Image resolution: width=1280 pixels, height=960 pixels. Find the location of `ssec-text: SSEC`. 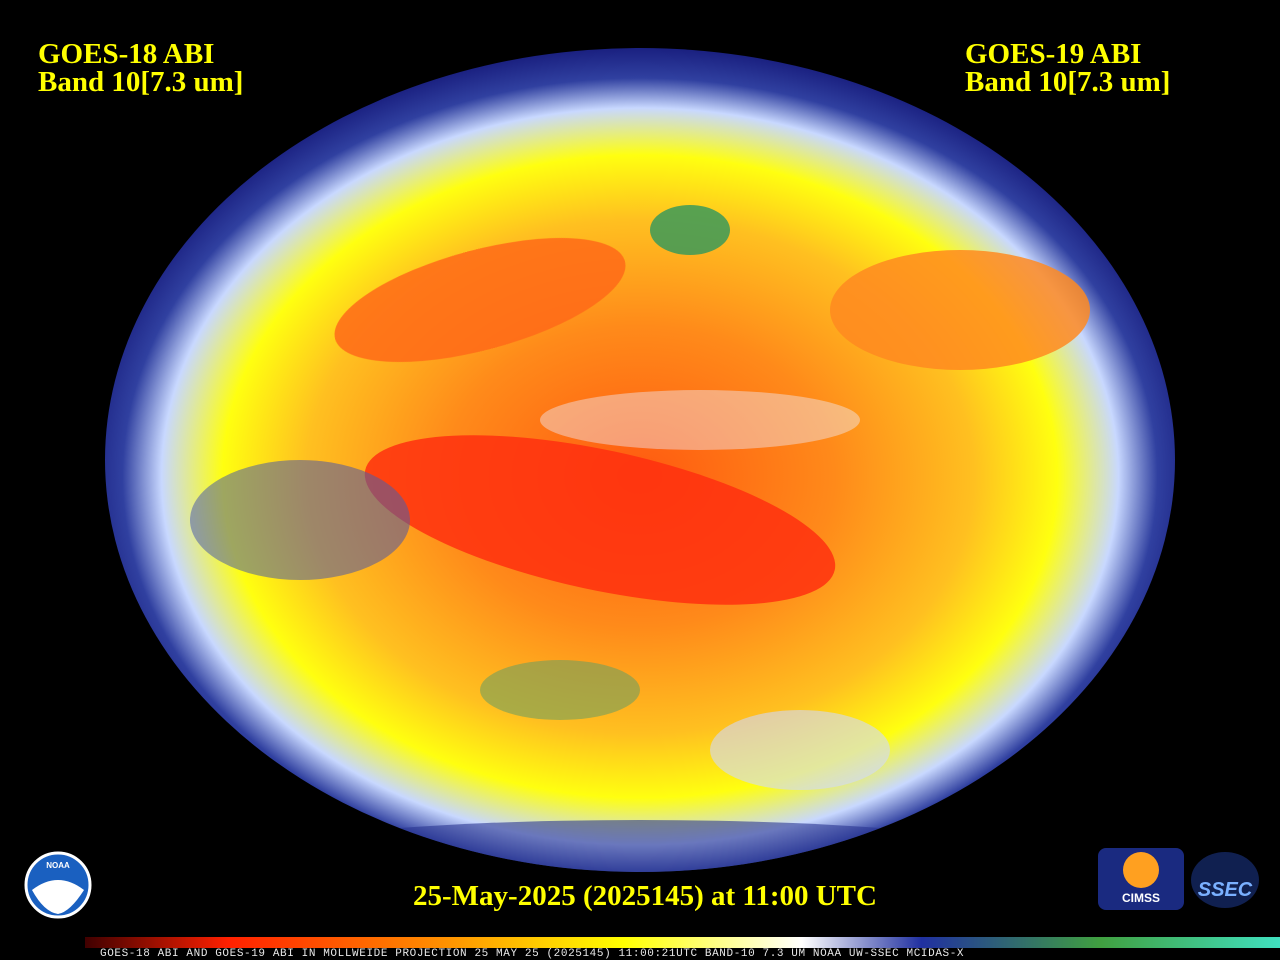

ssec-text: SSEC is located at coordinates (1225, 890).